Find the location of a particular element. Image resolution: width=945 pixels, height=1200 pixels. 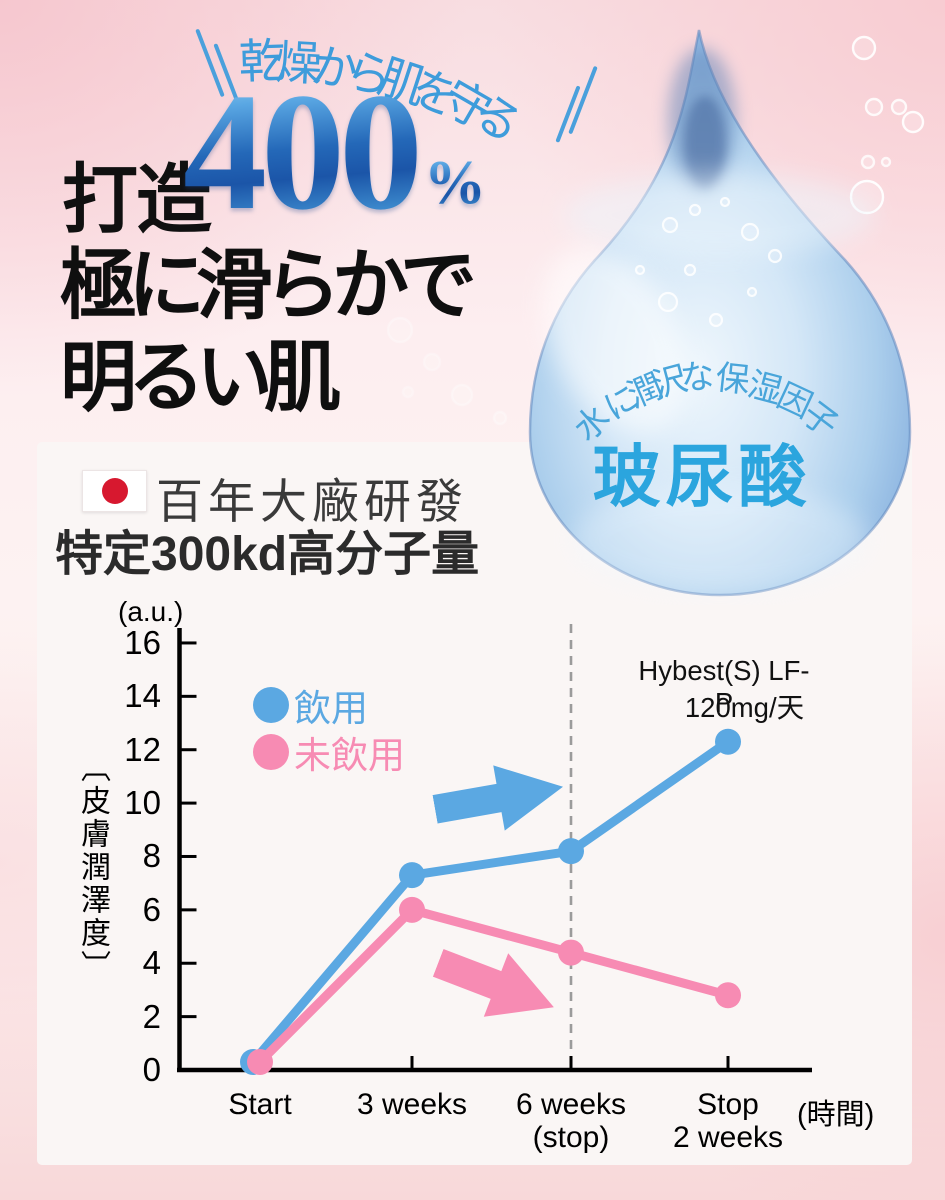

drop-tip-shade-dark is located at coordinates (705, 142).